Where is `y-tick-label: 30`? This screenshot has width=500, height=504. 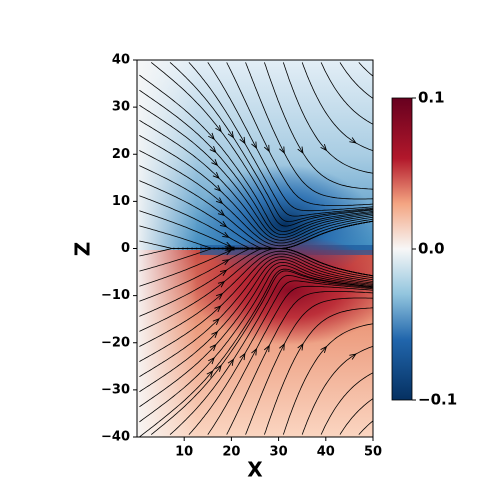 y-tick-label: 30 is located at coordinates (121, 107).